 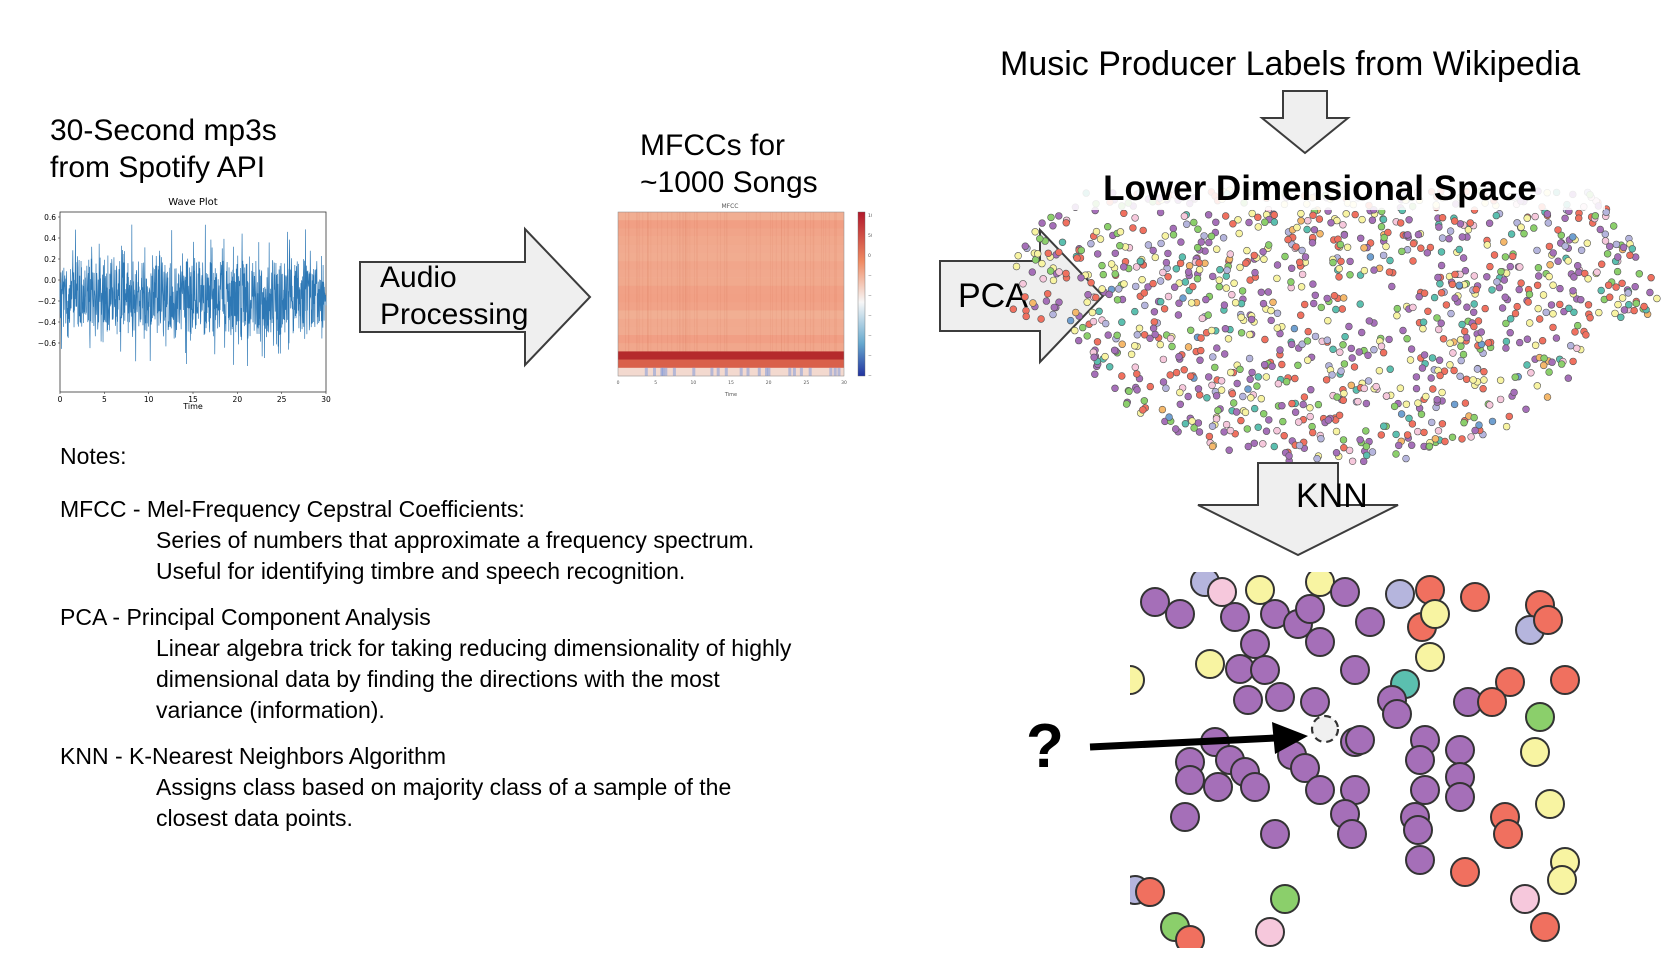 What do you see at coordinates (1320, 189) in the screenshot?
I see `scatter-title: Lower Dimensional Space` at bounding box center [1320, 189].